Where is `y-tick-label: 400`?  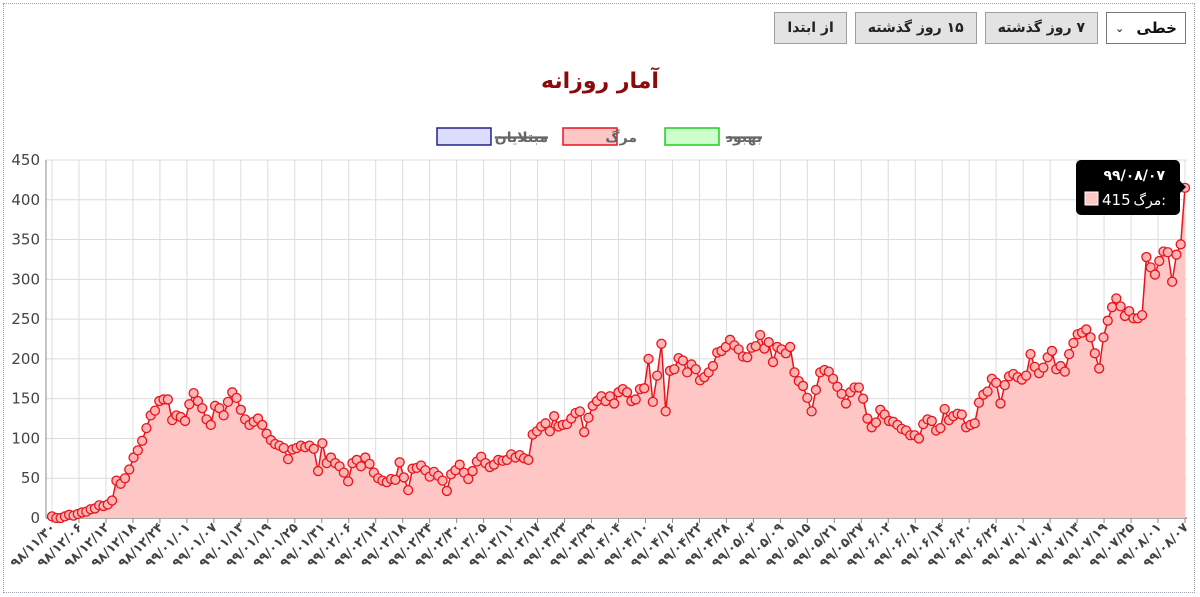
y-tick-label: 400 is located at coordinates (25, 200).